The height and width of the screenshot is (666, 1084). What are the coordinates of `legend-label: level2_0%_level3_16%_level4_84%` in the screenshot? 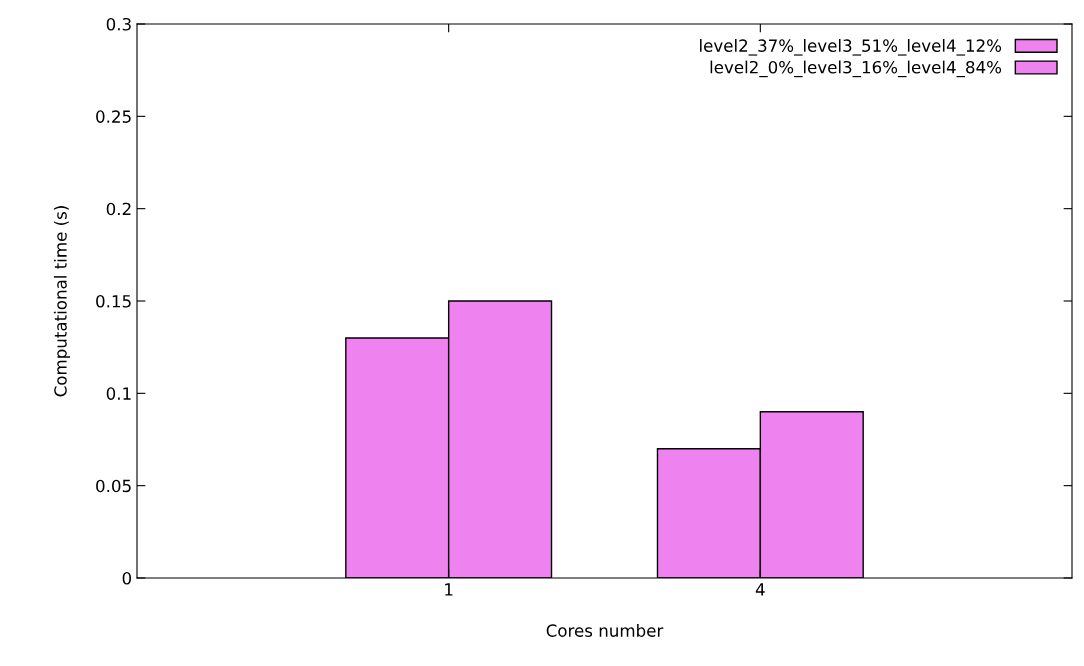 It's located at (856, 69).